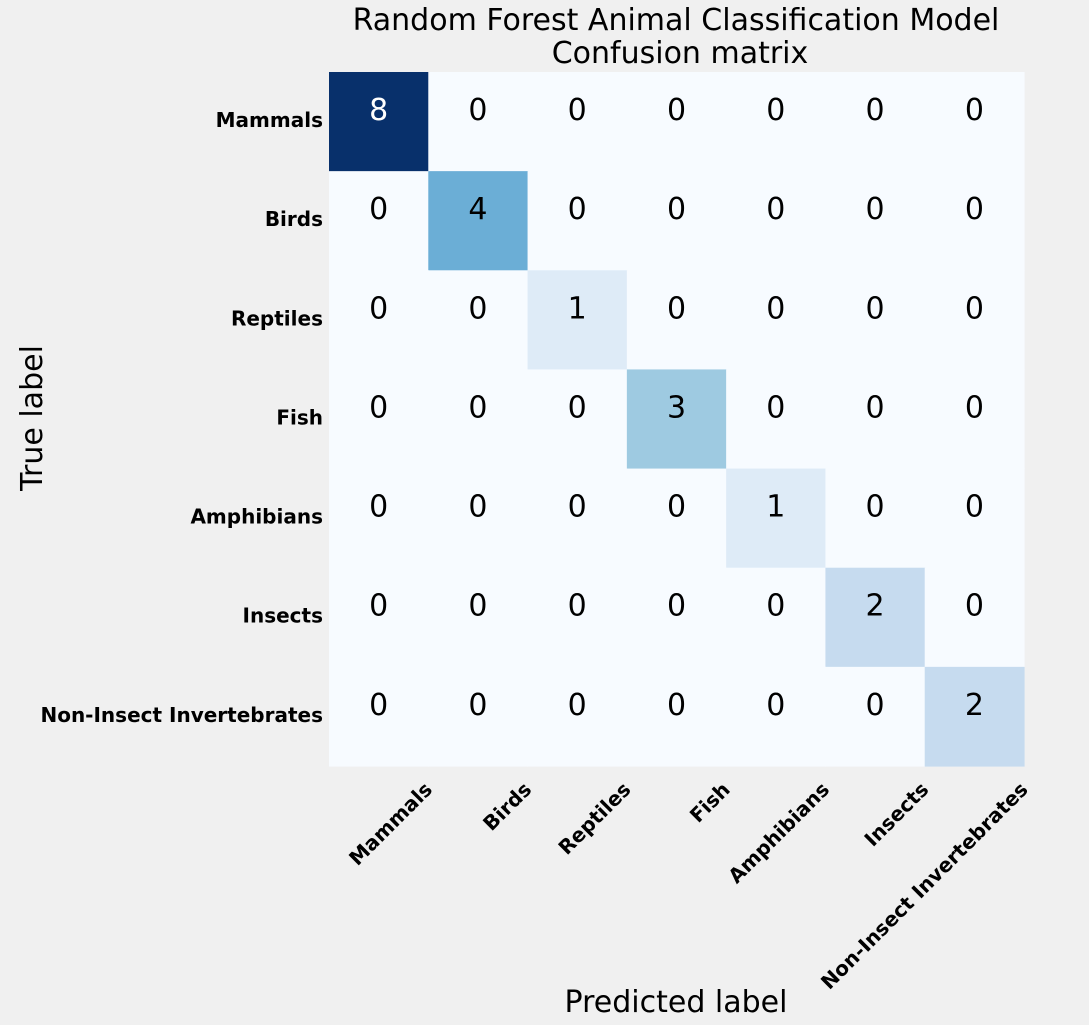 The height and width of the screenshot is (1025, 1089). I want to click on cell-value-r5-c3: 0, so click(676, 606).